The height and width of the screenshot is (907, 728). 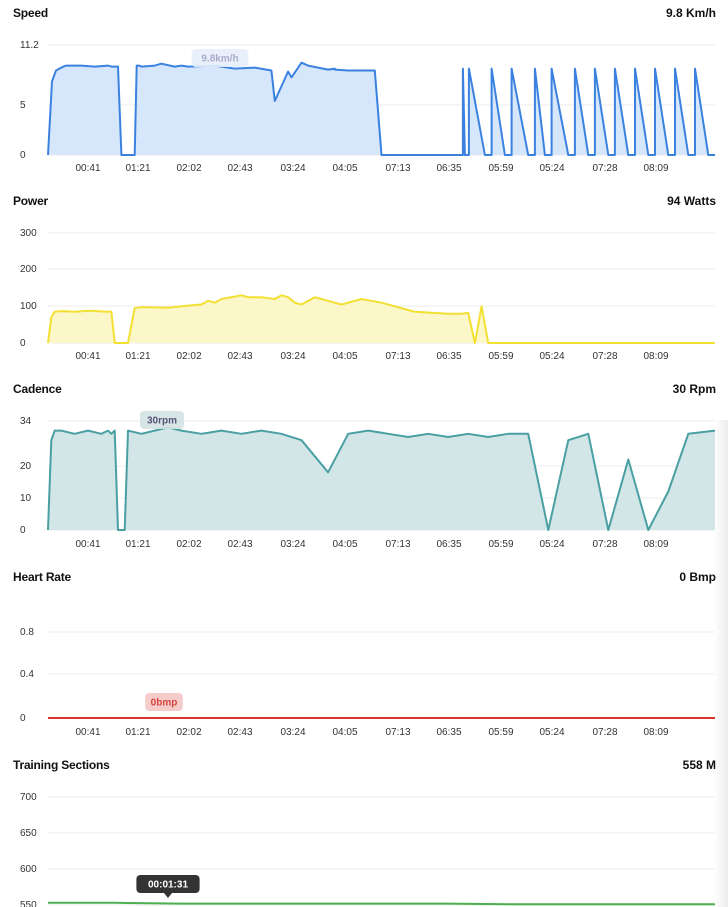 I want to click on power-x-tick: 02:02, so click(x=188, y=356).